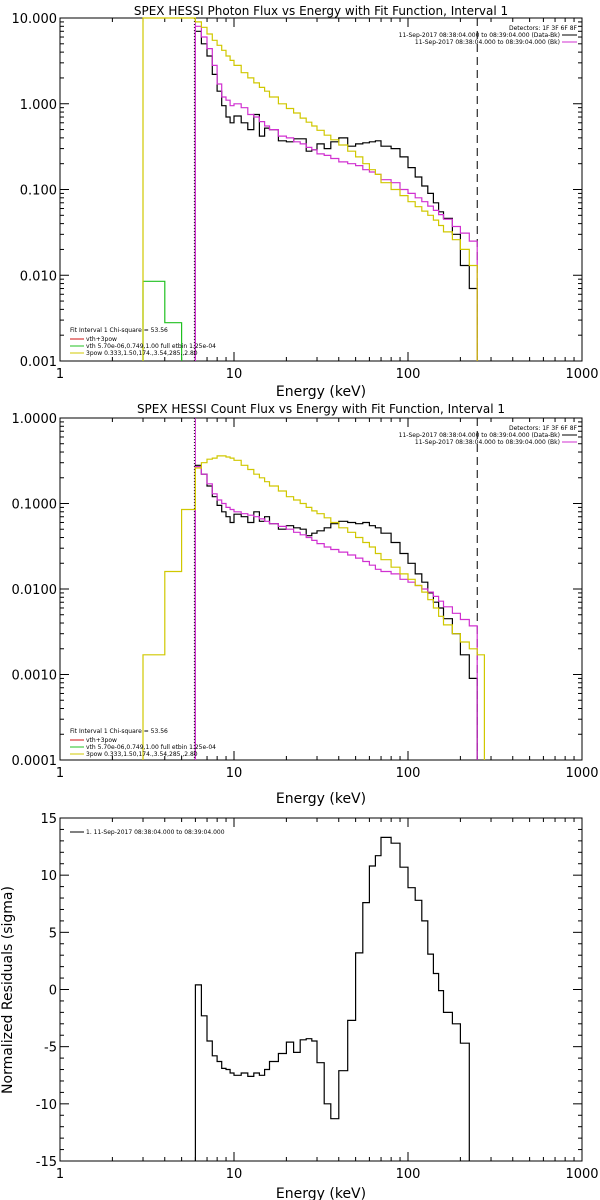 The width and height of the screenshot is (600, 1200). I want to click on y-tick-label: 0, so click(53, 991).